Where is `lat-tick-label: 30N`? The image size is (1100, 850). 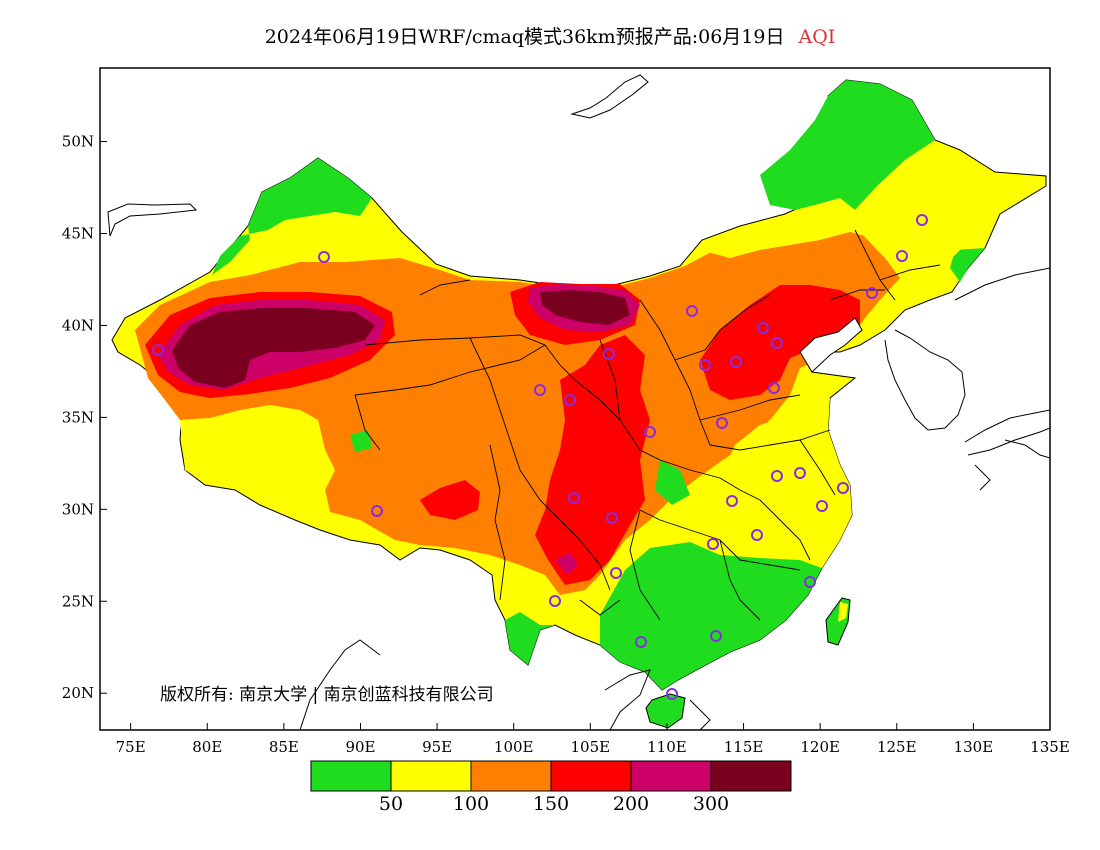
lat-tick-label: 30N is located at coordinates (78, 509).